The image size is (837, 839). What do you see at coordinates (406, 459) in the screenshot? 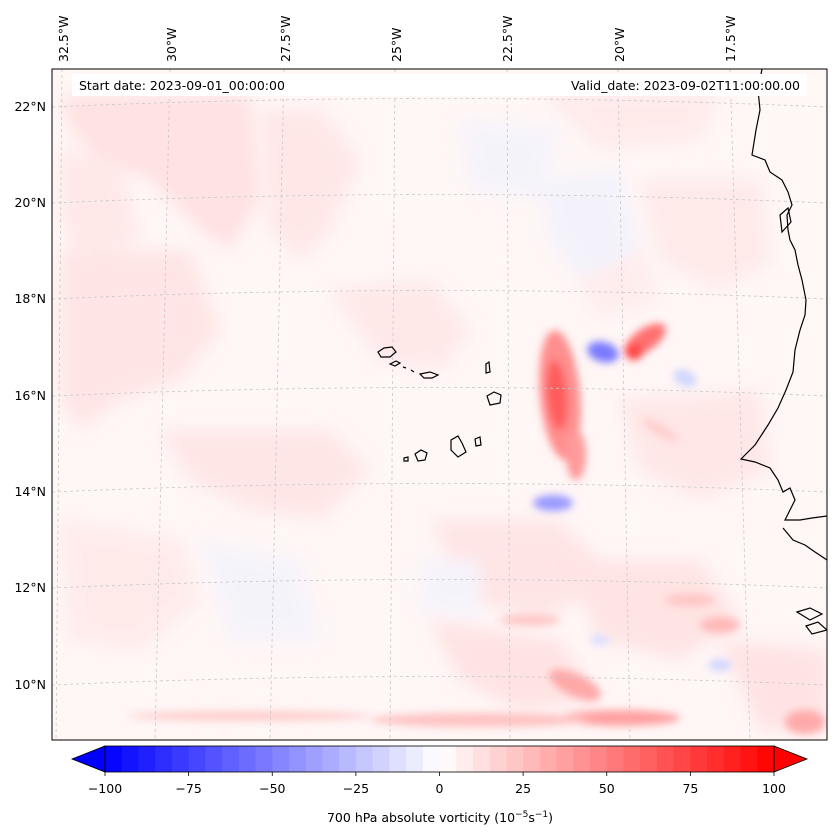
I see `island-brava` at bounding box center [406, 459].